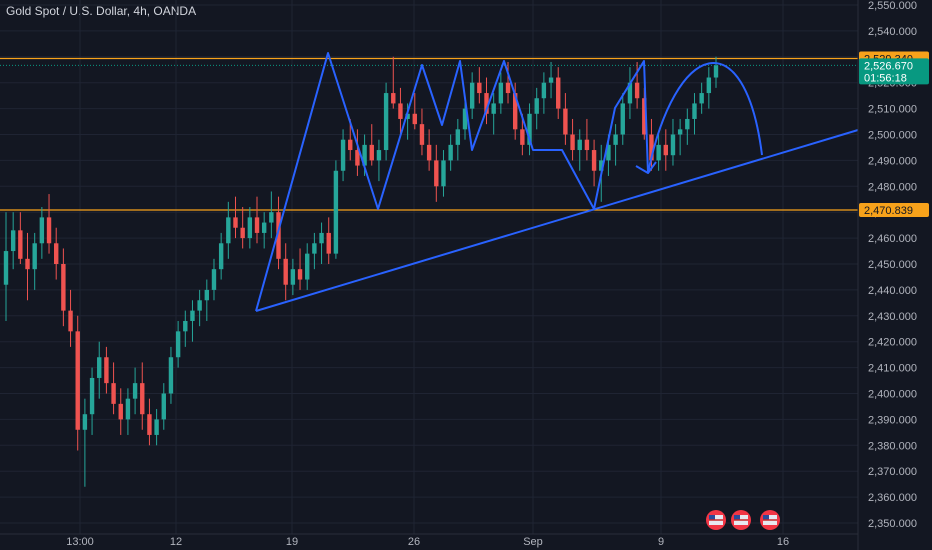 Image resolution: width=932 pixels, height=550 pixels. I want to click on x-tick-label: 13:00, so click(80, 542).